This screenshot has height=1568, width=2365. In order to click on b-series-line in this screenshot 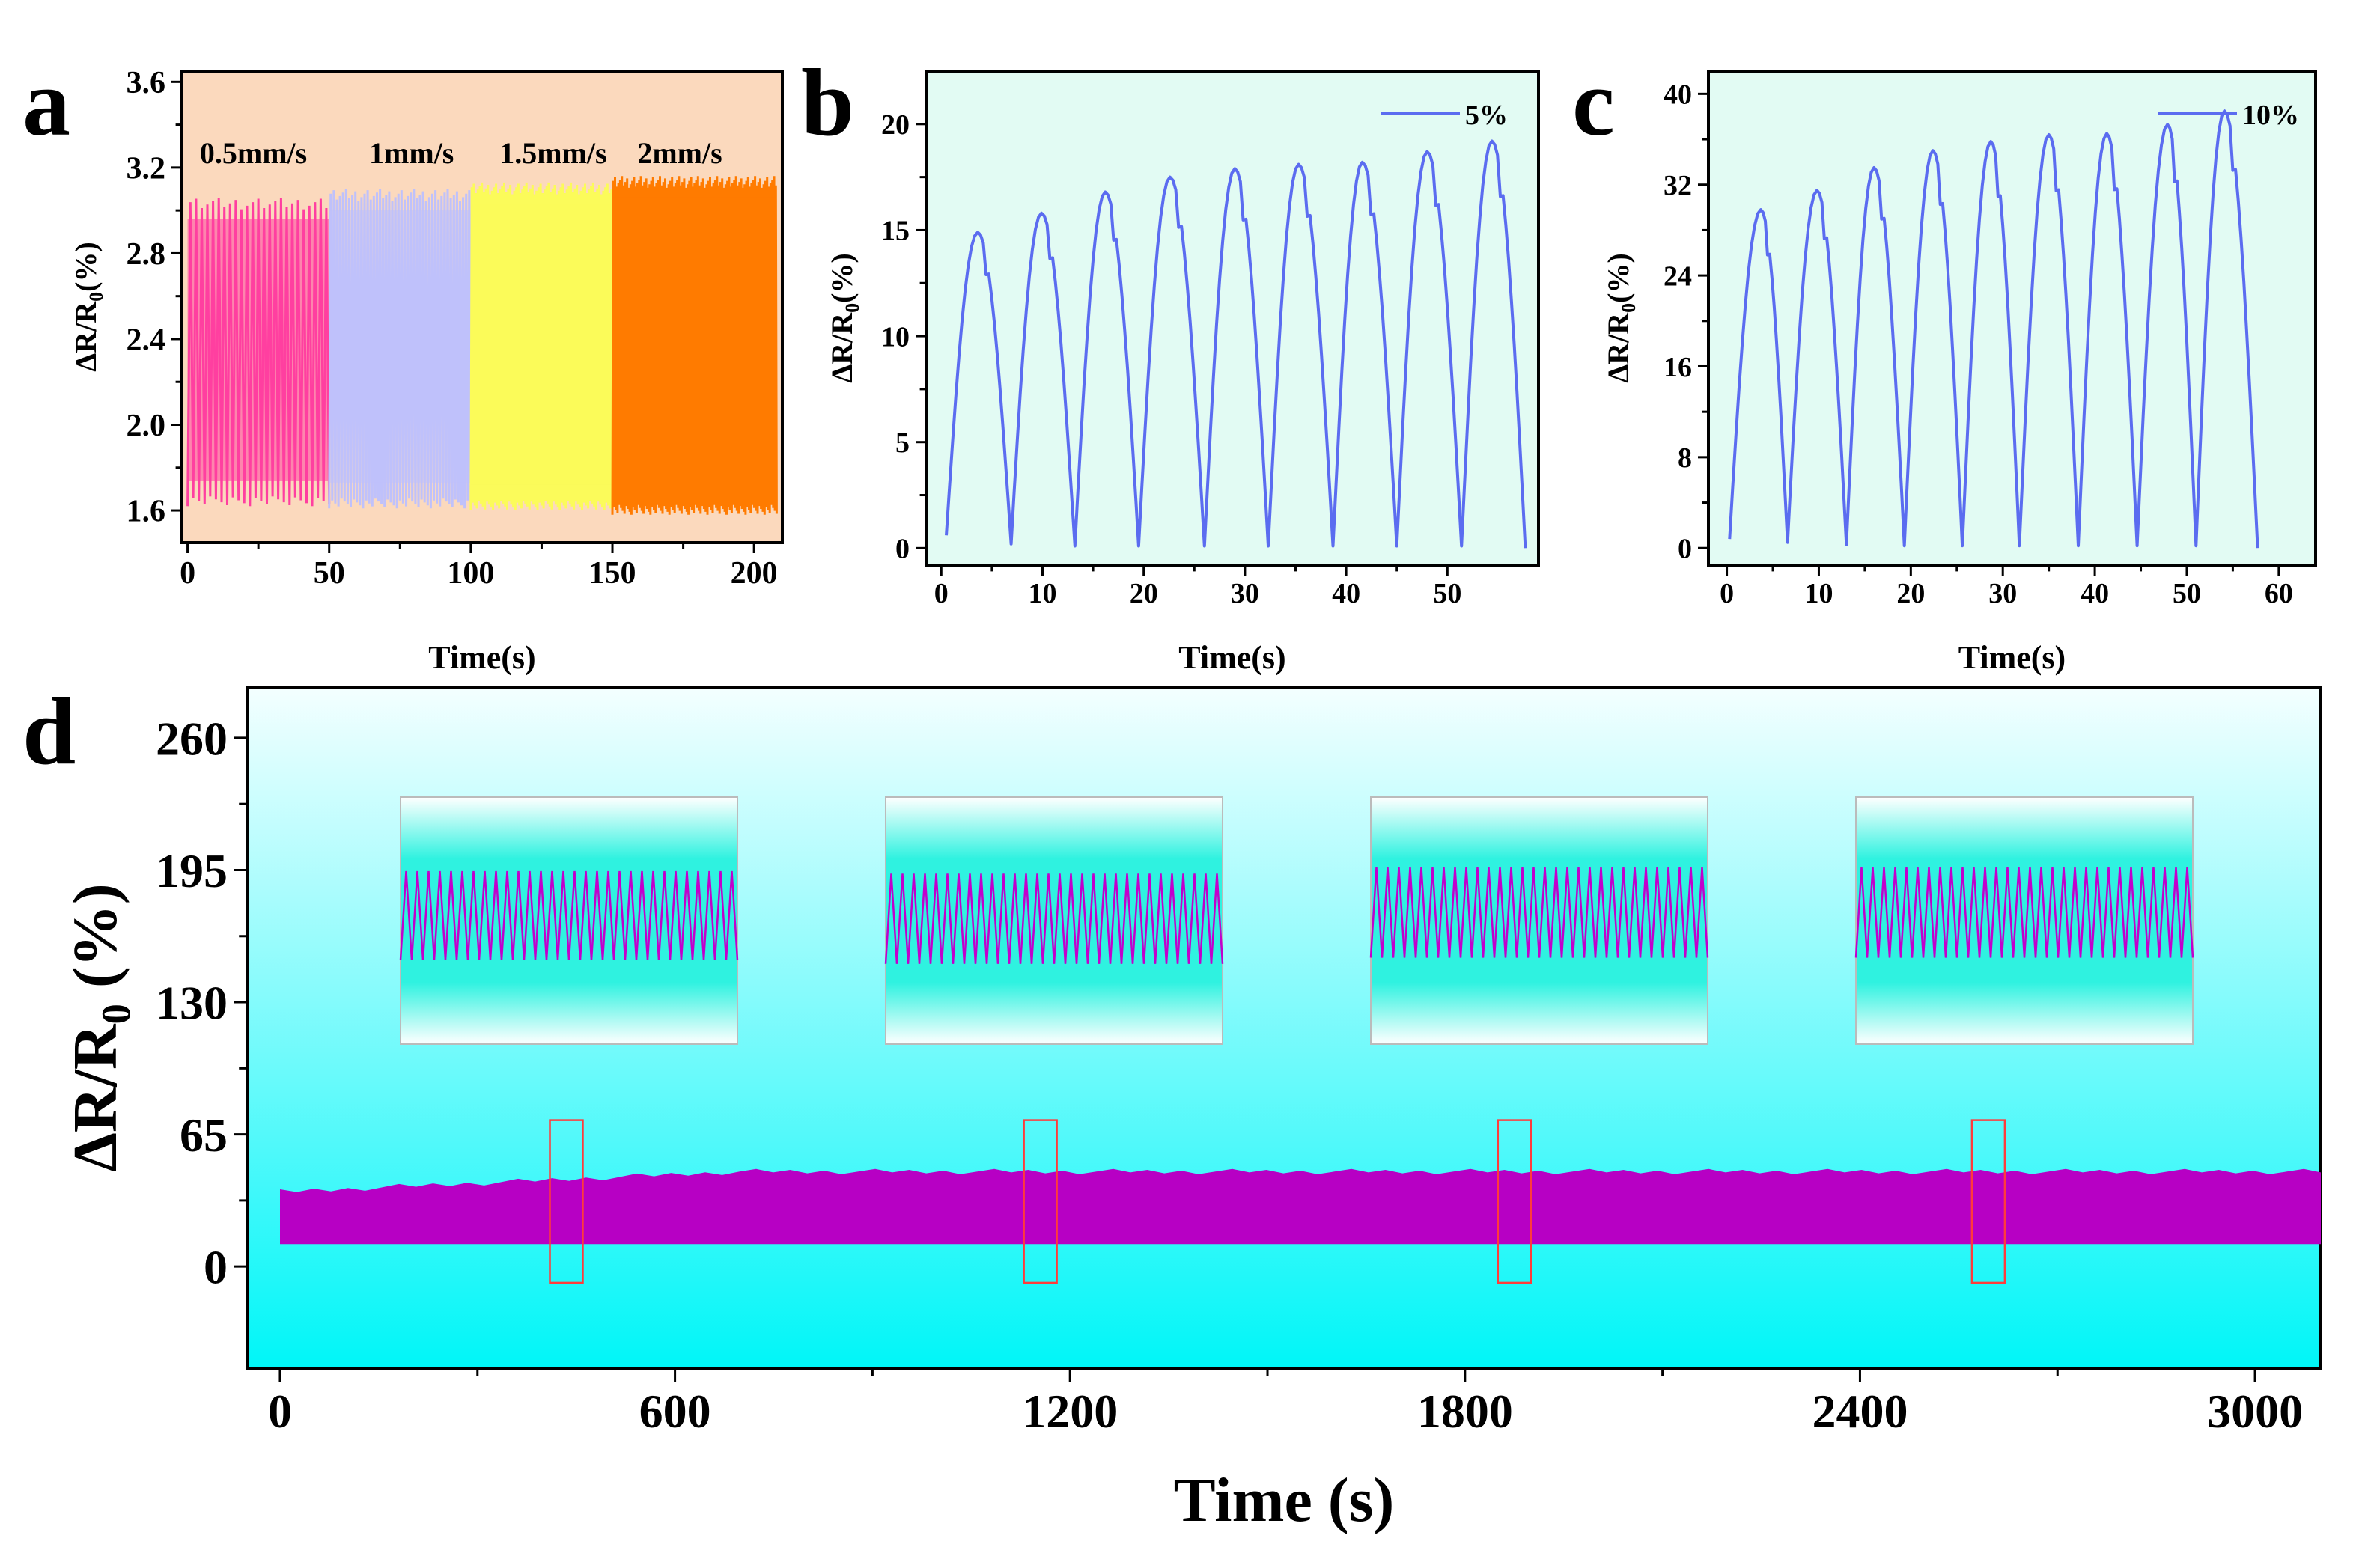, I will do `click(1236, 344)`.